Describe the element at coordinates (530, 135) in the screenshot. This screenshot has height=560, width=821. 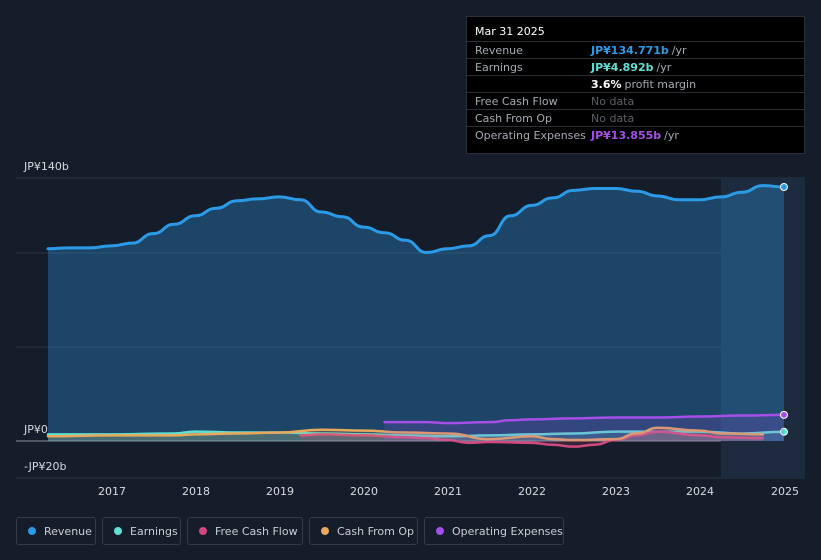
I see `tooltip-row-label: Operating Expenses` at that location.